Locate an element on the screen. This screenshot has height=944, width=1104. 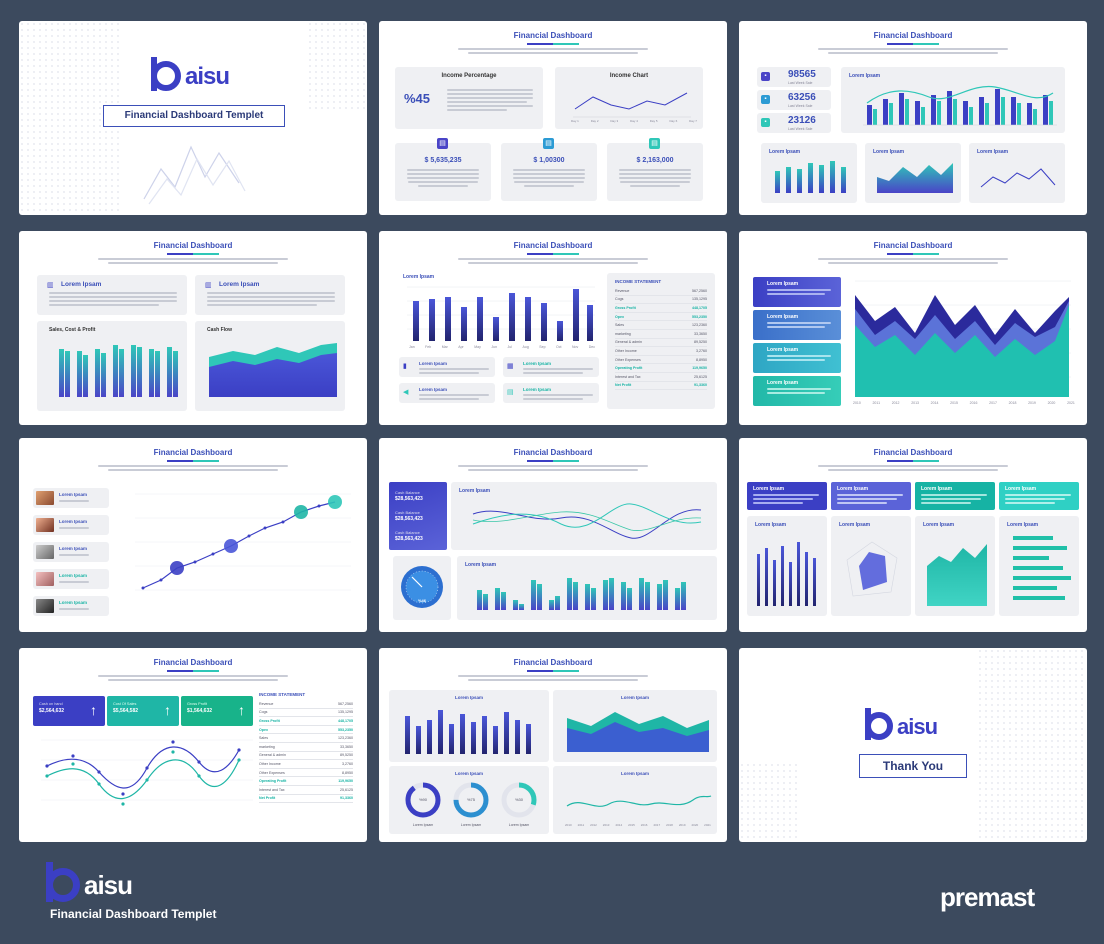
bar-panel: Lorem Ipsam is located at coordinates (469, 726).